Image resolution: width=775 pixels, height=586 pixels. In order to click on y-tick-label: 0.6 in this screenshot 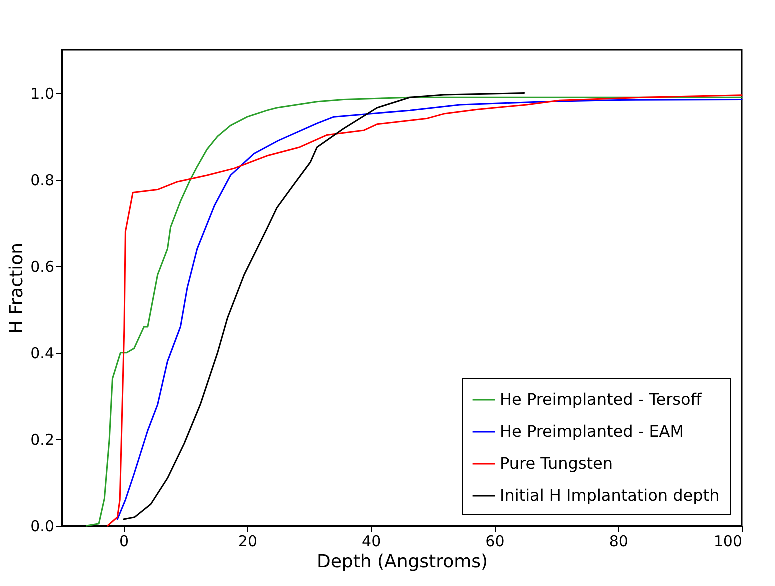, I will do `click(42, 267)`.